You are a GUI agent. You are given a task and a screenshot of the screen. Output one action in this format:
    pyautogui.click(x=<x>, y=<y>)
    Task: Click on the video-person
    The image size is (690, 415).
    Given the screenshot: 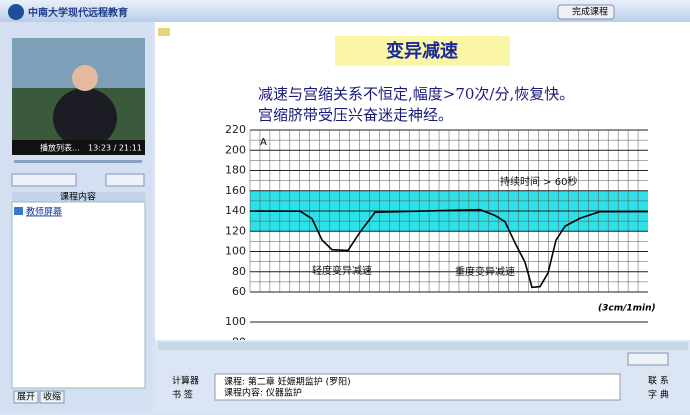 What is the action you would take?
    pyautogui.click(x=85, y=118)
    